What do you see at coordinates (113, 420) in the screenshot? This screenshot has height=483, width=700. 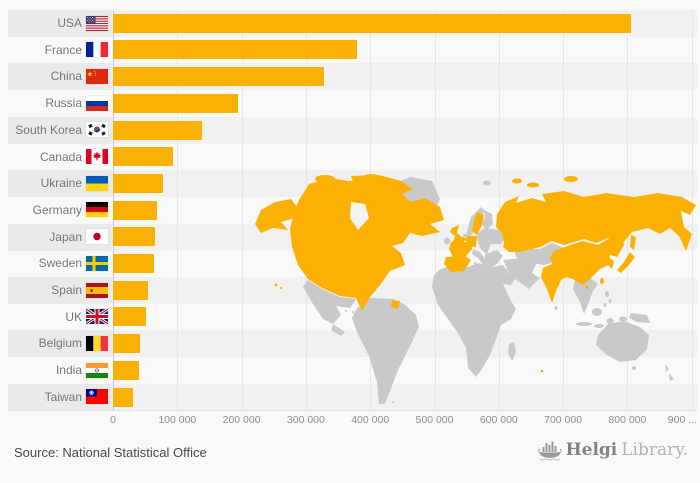 I see `x-tick-label: 0` at bounding box center [113, 420].